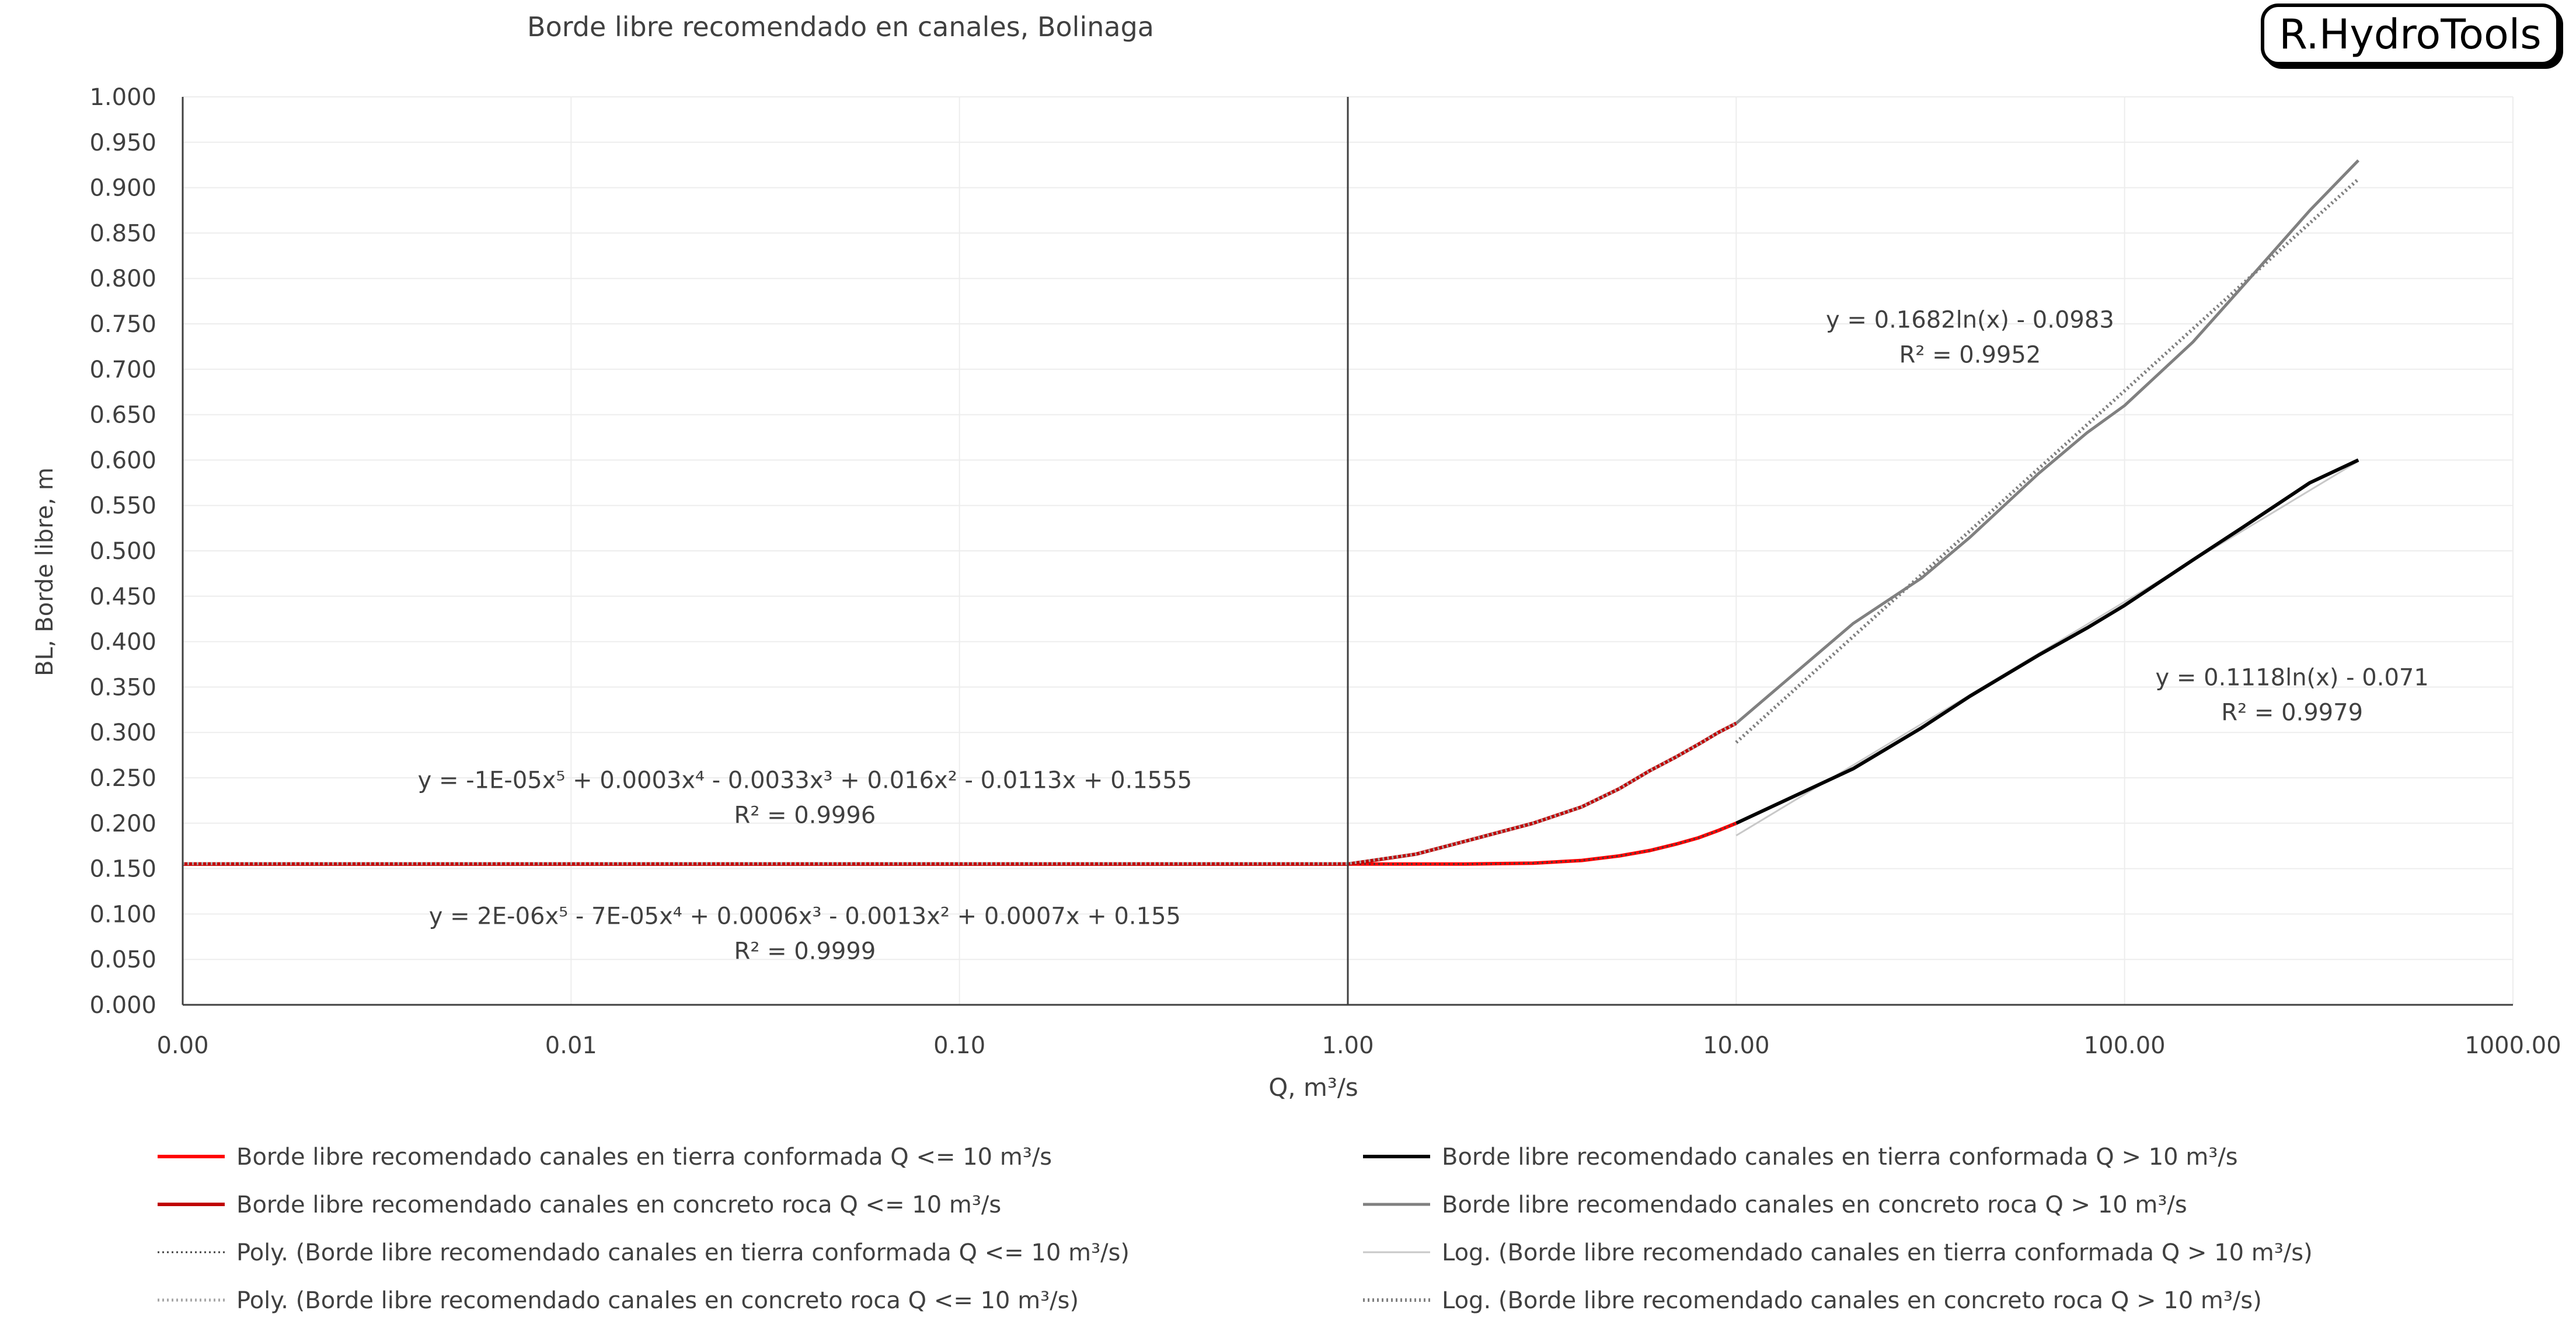 This screenshot has height=1324, width=2576. I want to click on x-tick-label: 0.10, so click(959, 1045).